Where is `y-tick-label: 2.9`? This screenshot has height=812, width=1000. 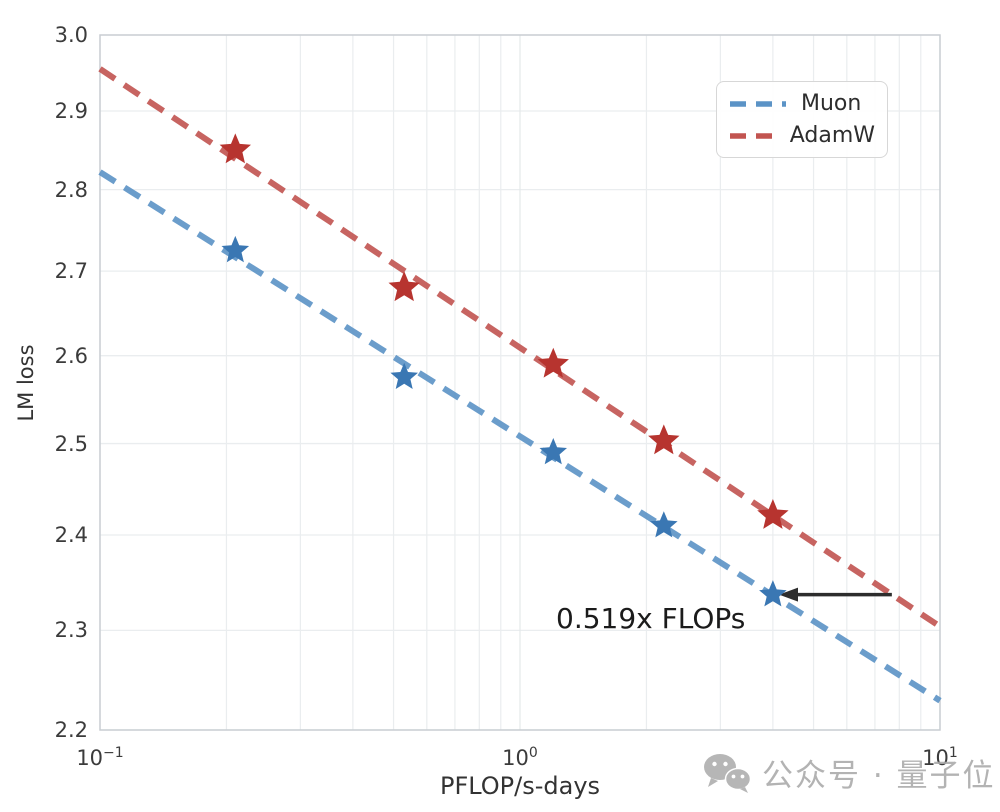
y-tick-label: 2.9 is located at coordinates (71, 110).